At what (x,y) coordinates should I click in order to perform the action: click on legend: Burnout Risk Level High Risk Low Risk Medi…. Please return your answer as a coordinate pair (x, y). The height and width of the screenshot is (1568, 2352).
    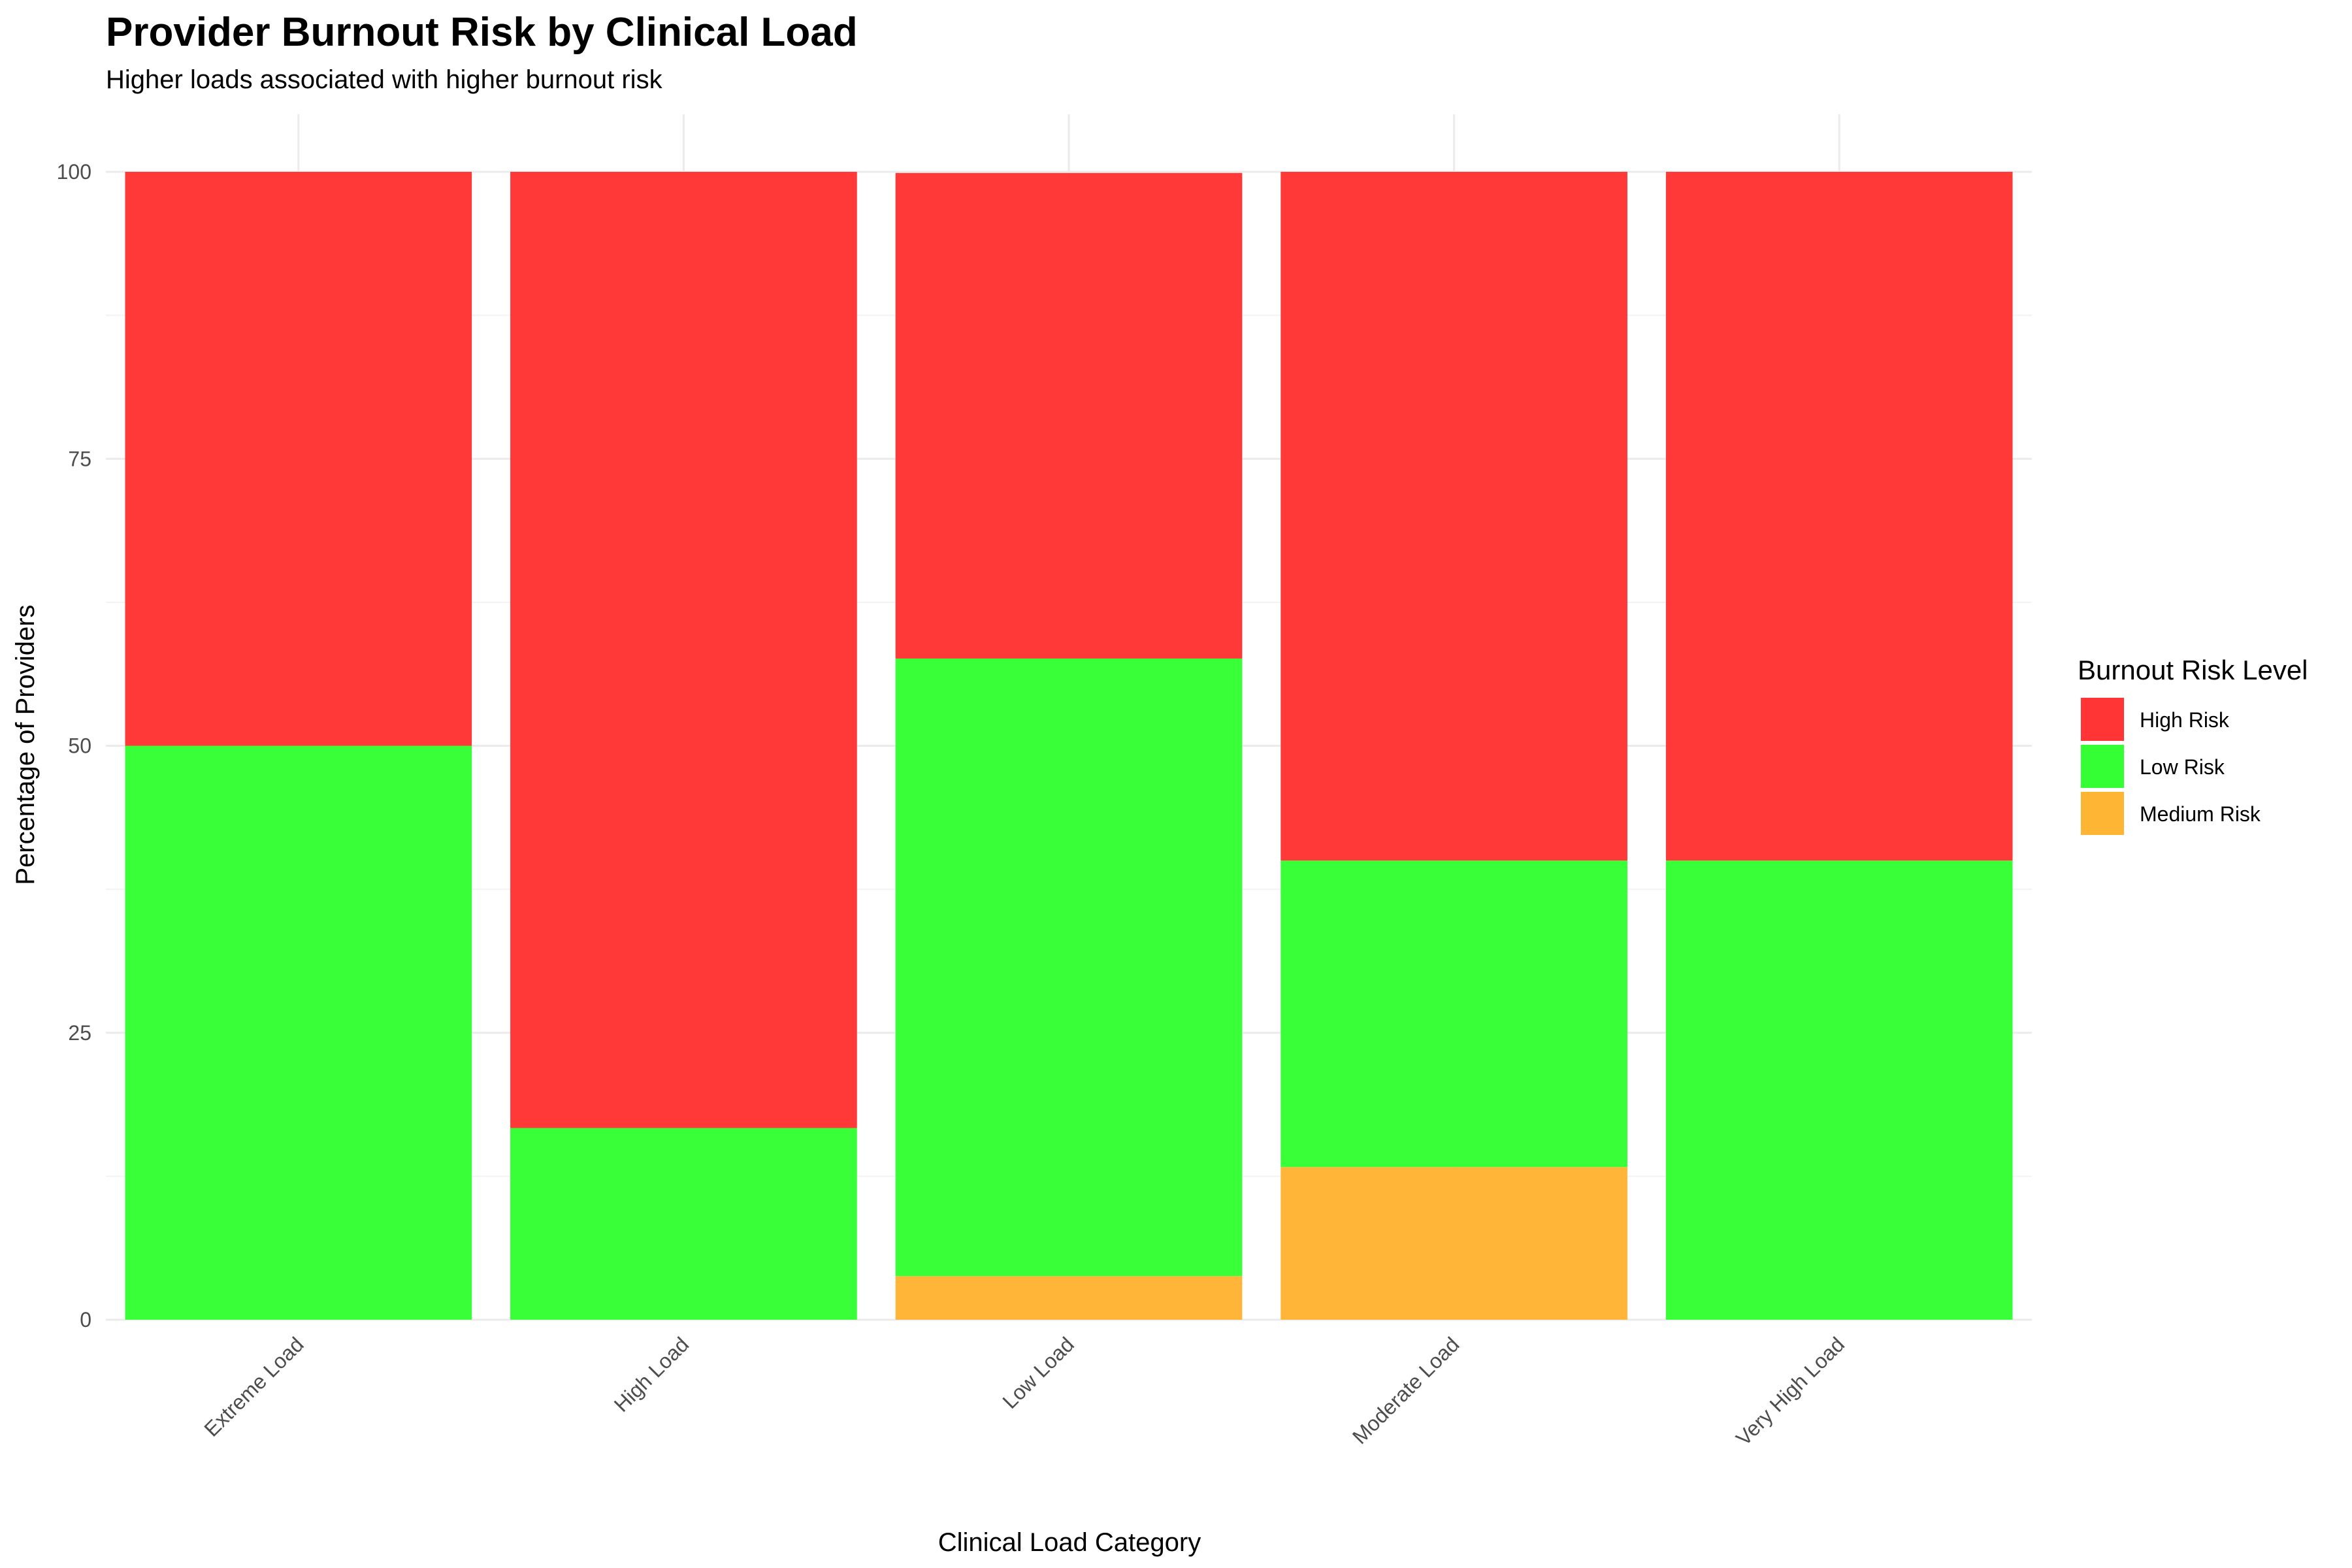
    Looking at the image, I should click on (2193, 745).